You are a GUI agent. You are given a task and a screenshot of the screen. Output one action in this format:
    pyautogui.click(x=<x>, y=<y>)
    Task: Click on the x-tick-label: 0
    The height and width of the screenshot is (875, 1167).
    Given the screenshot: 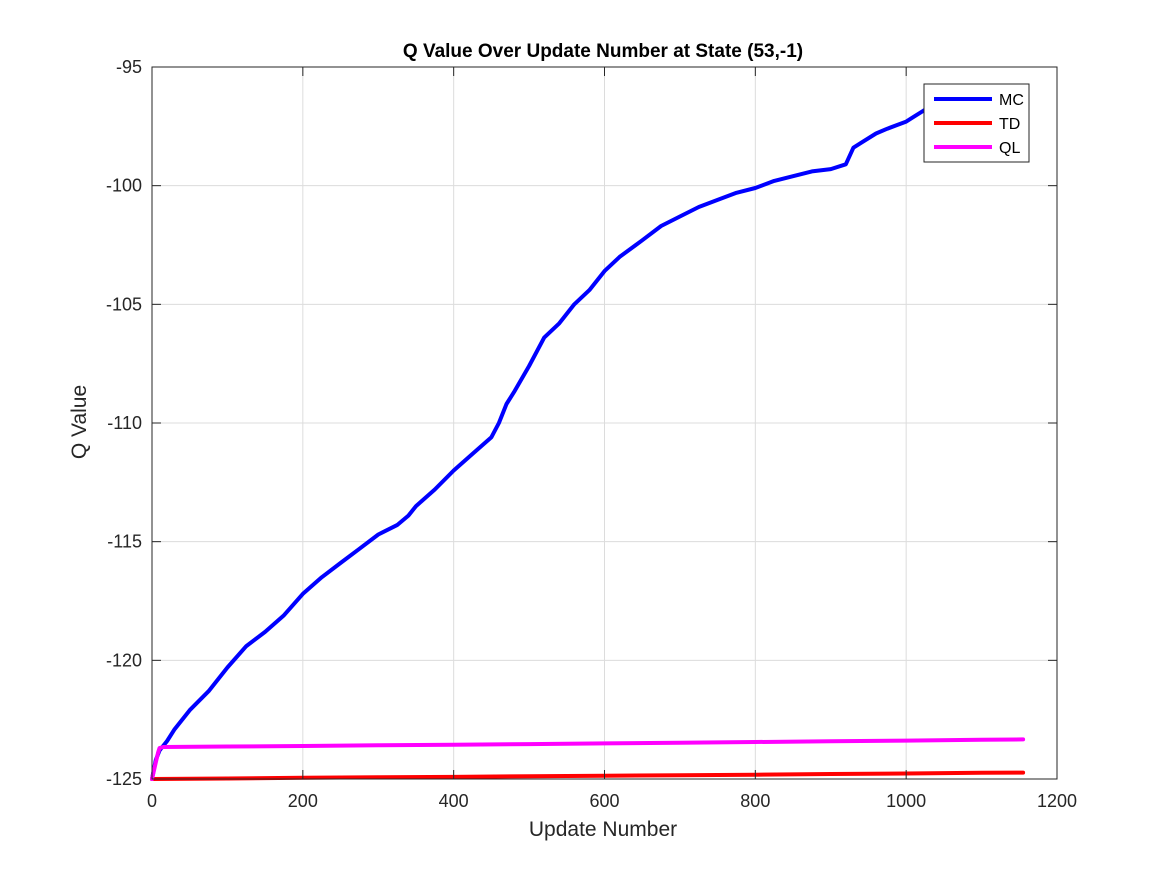 What is the action you would take?
    pyautogui.click(x=152, y=801)
    